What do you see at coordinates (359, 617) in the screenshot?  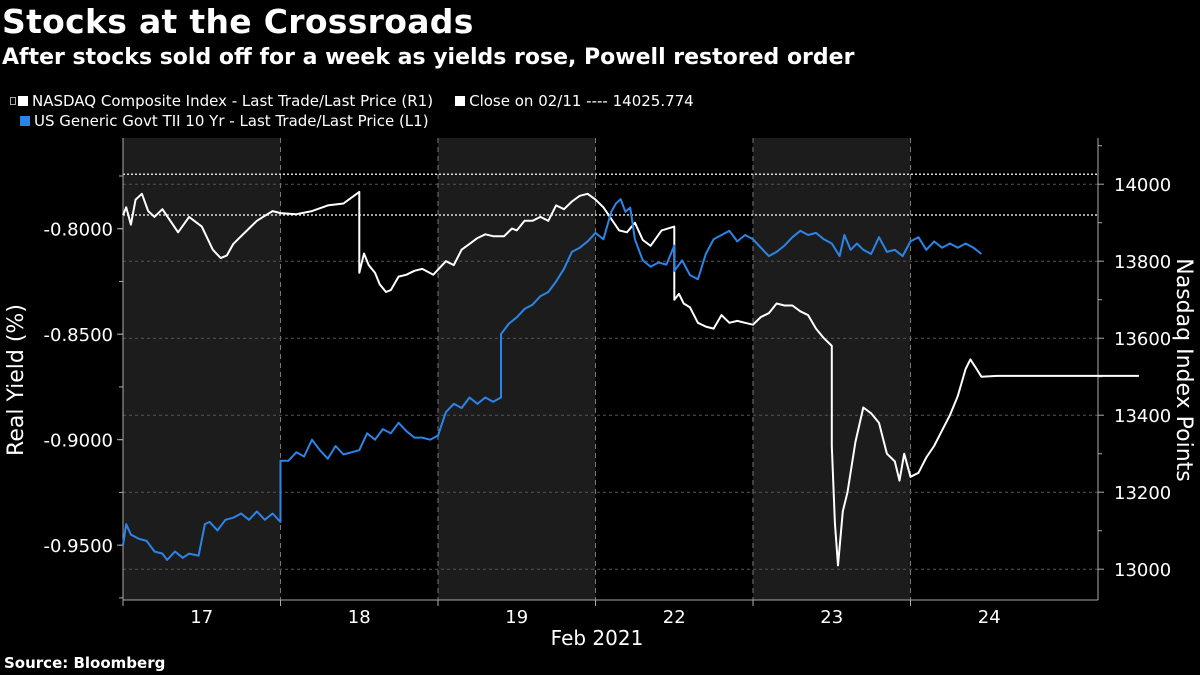 I see `x-tick-label: 18` at bounding box center [359, 617].